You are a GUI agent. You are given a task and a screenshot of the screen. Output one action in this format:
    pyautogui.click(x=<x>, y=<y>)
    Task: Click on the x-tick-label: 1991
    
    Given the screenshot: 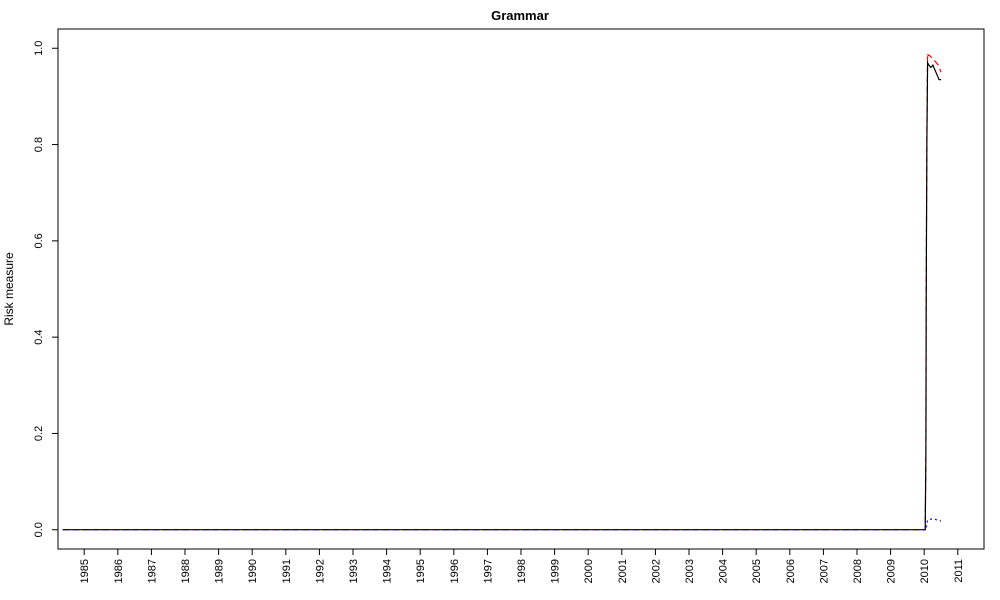 What is the action you would take?
    pyautogui.click(x=287, y=571)
    